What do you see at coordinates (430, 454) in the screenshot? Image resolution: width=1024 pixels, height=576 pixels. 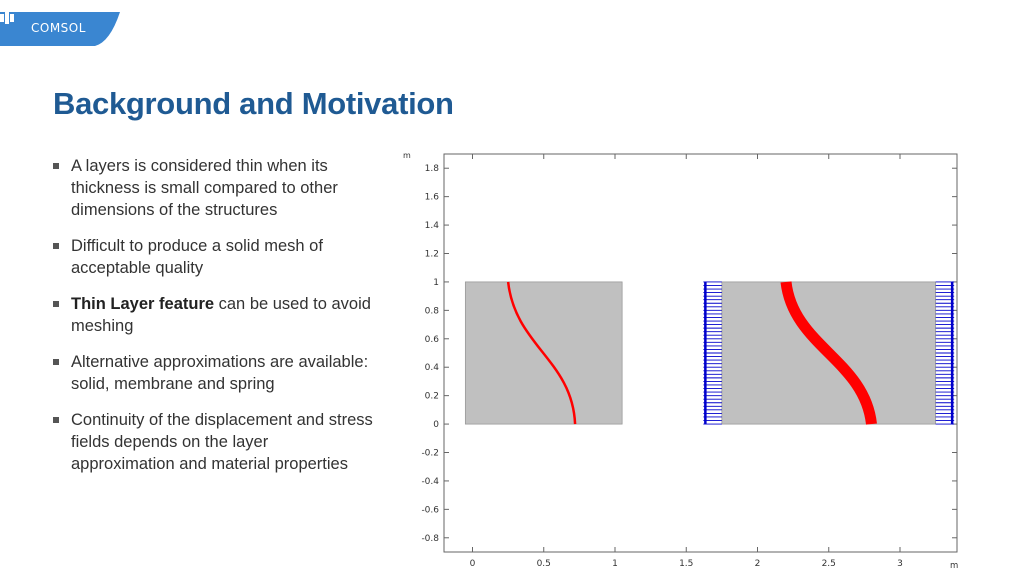 I see `y-tick-label: -0.2` at bounding box center [430, 454].